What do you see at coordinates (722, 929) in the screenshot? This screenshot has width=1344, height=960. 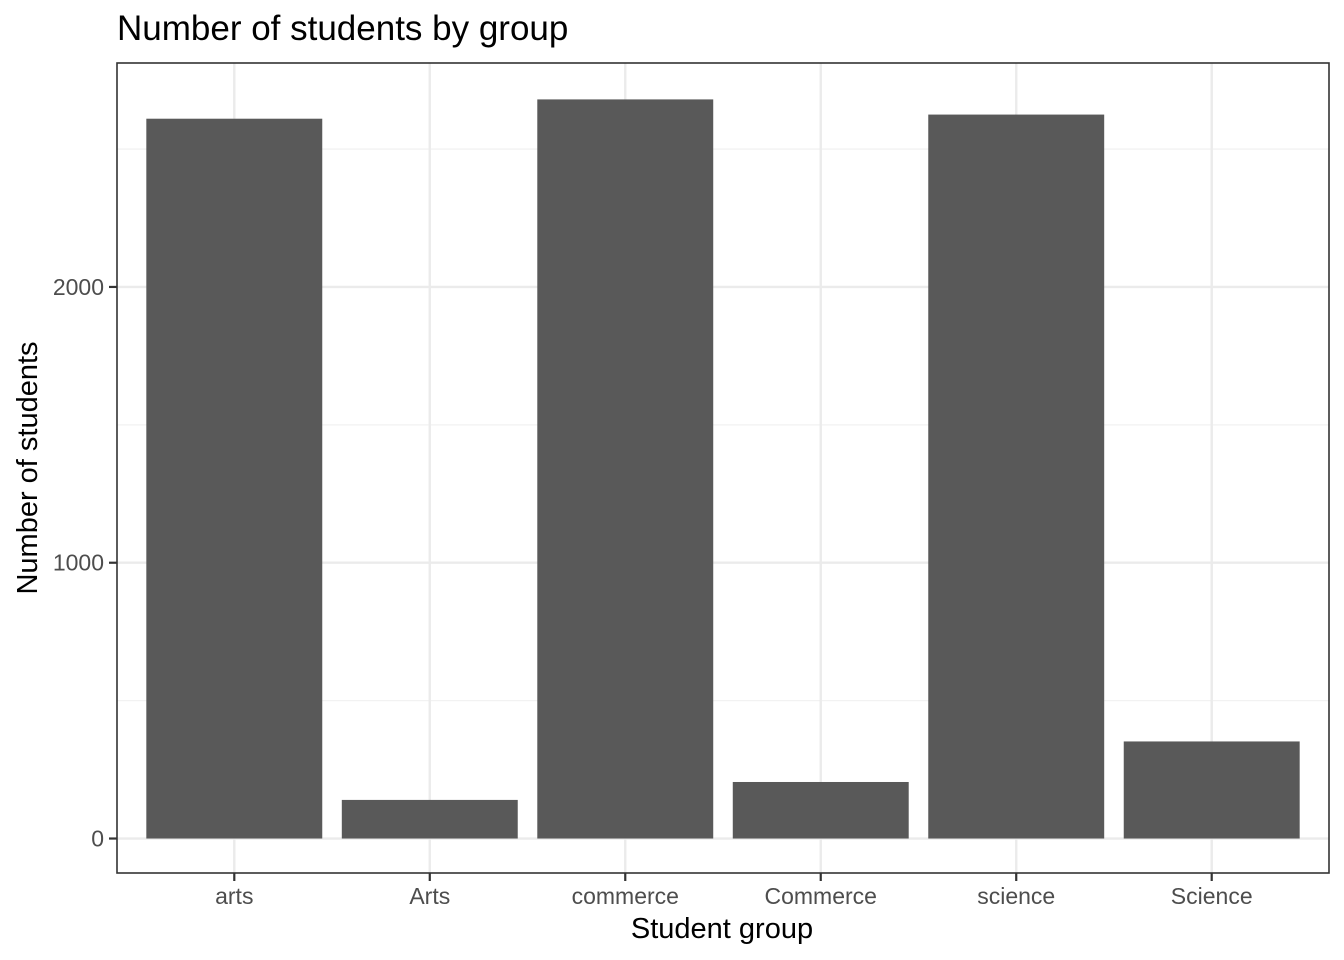 I see `x-axis-title: Student group` at bounding box center [722, 929].